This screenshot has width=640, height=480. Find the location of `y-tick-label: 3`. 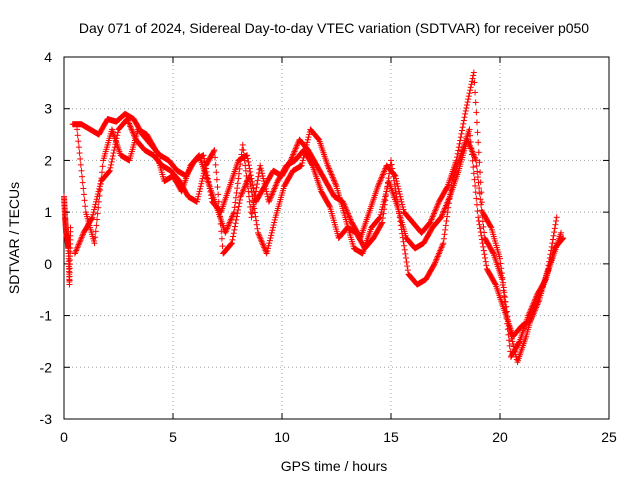

y-tick-label: 3 is located at coordinates (48, 109).